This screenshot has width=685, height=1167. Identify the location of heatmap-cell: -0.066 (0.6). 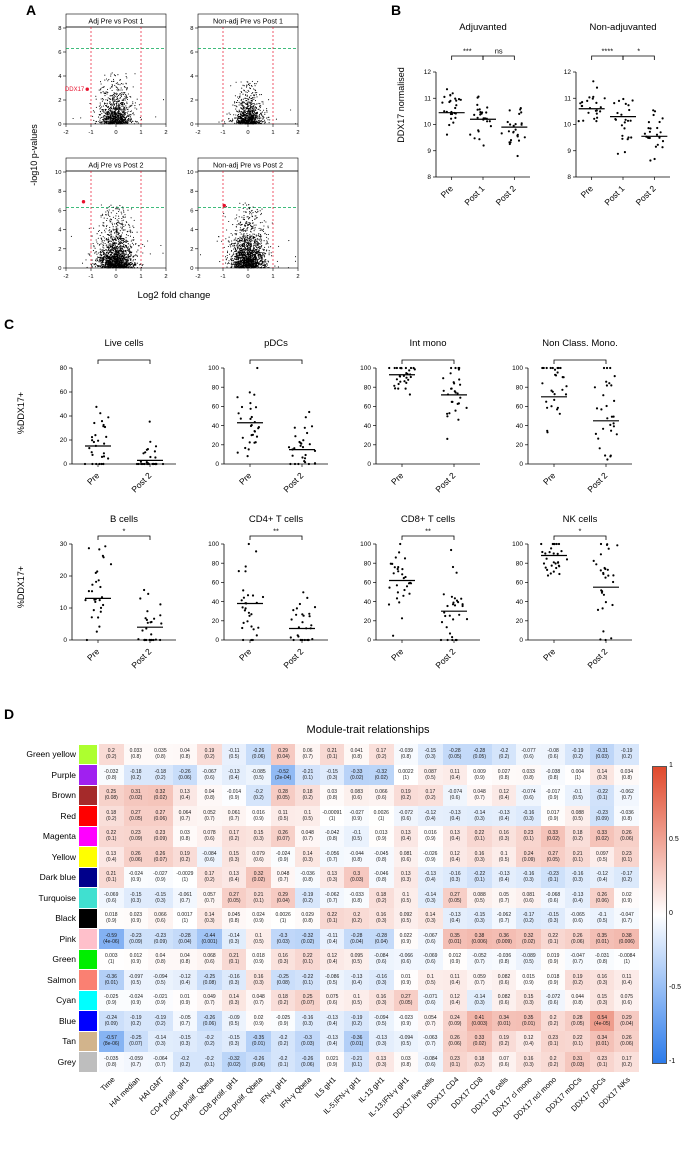
(406, 959).